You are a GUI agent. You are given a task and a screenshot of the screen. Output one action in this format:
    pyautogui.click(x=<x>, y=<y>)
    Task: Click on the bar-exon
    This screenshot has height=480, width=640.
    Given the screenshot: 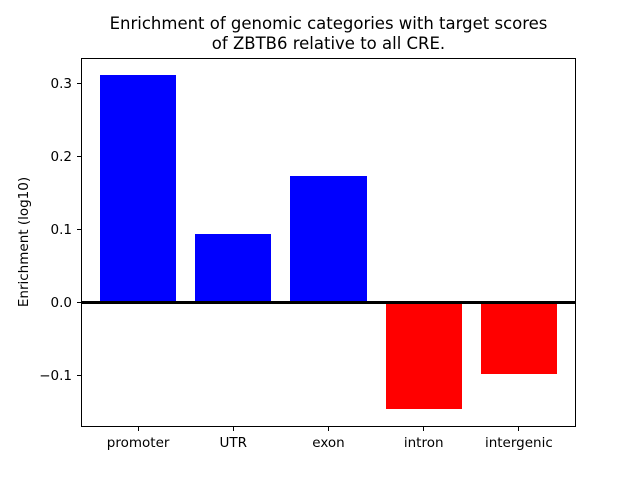 What is the action you would take?
    pyautogui.click(x=328, y=239)
    